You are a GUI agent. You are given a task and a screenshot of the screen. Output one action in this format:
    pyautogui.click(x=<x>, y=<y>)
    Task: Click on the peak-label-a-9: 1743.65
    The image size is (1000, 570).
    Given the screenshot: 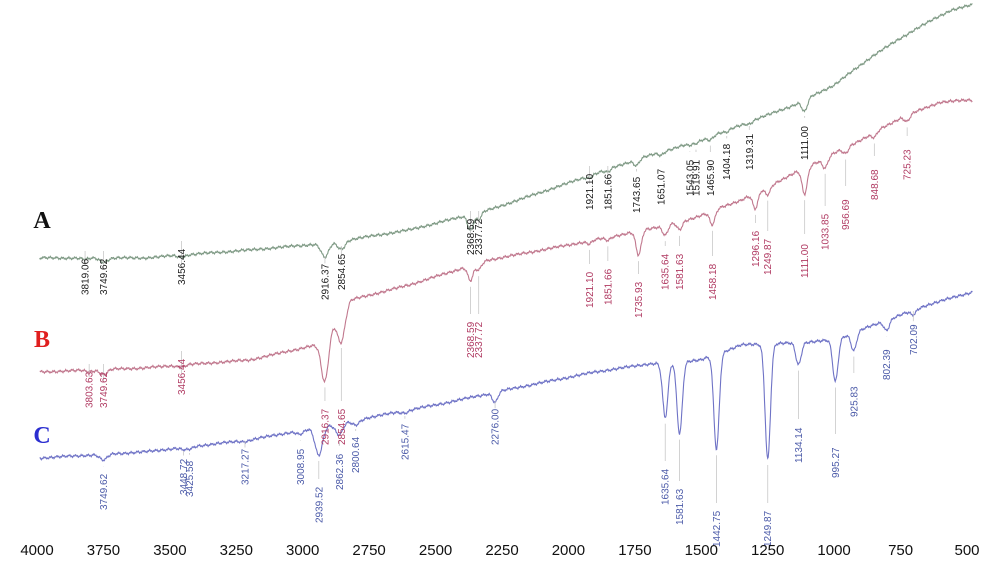 What is the action you would take?
    pyautogui.click(x=637, y=194)
    